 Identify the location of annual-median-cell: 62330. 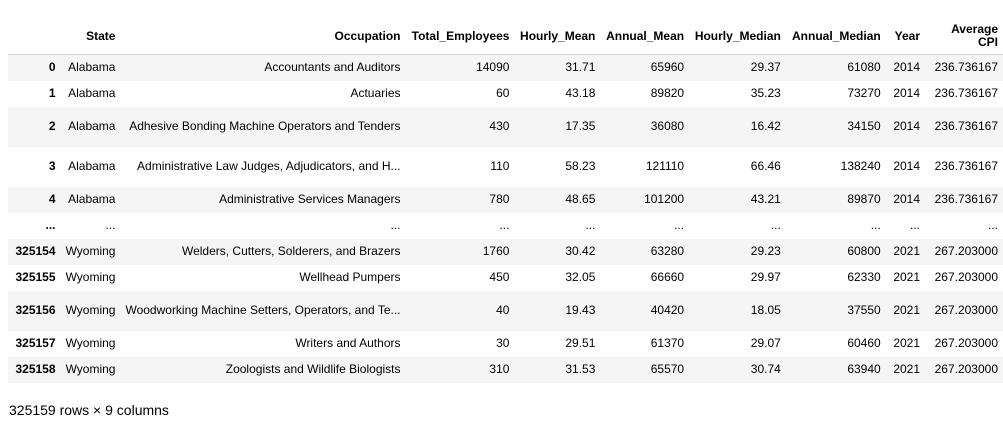
(864, 277).